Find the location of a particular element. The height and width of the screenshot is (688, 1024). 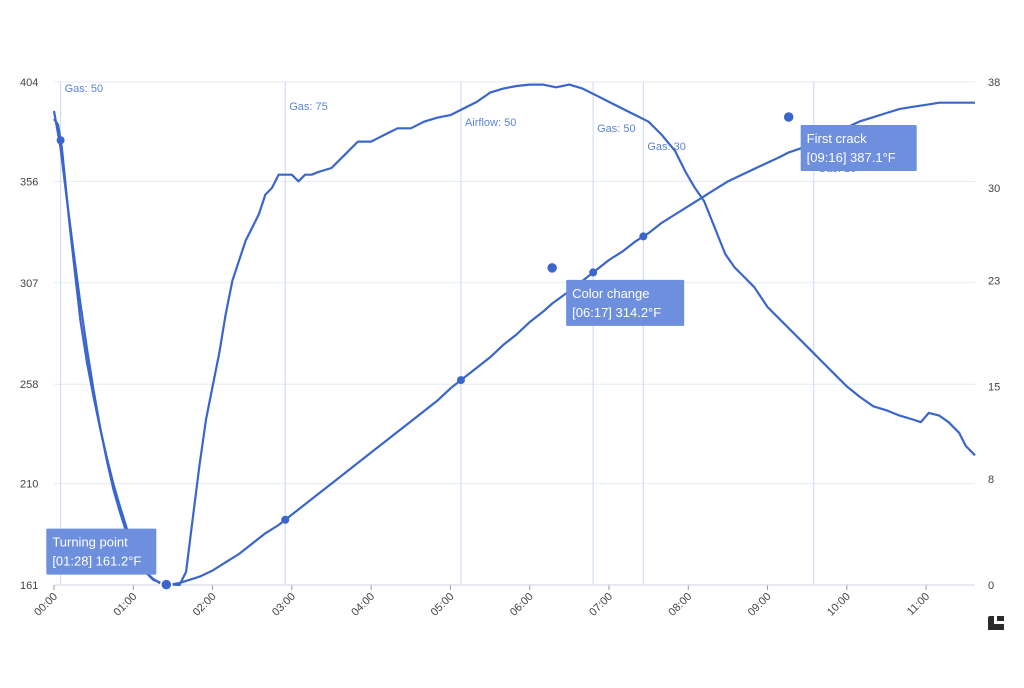

x-tick-label: 09:00 is located at coordinates (760, 605).